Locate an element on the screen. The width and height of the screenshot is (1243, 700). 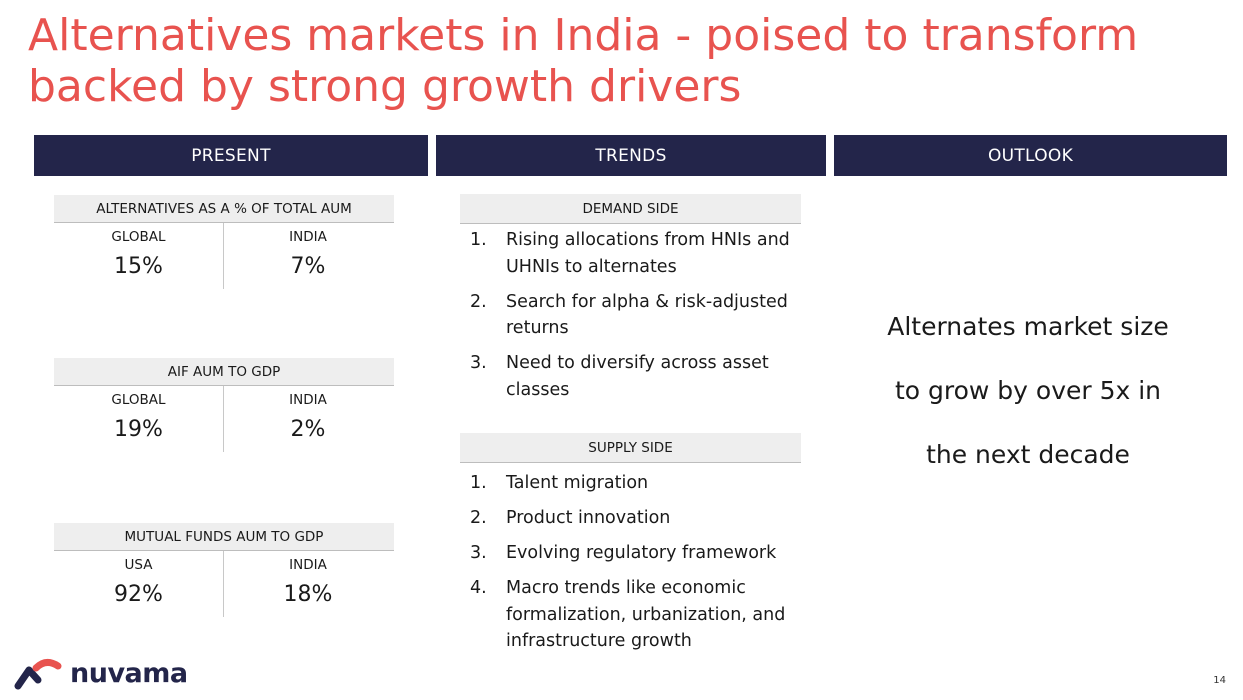
nuvama-logo: nuvama is located at coordinates (101, 673).